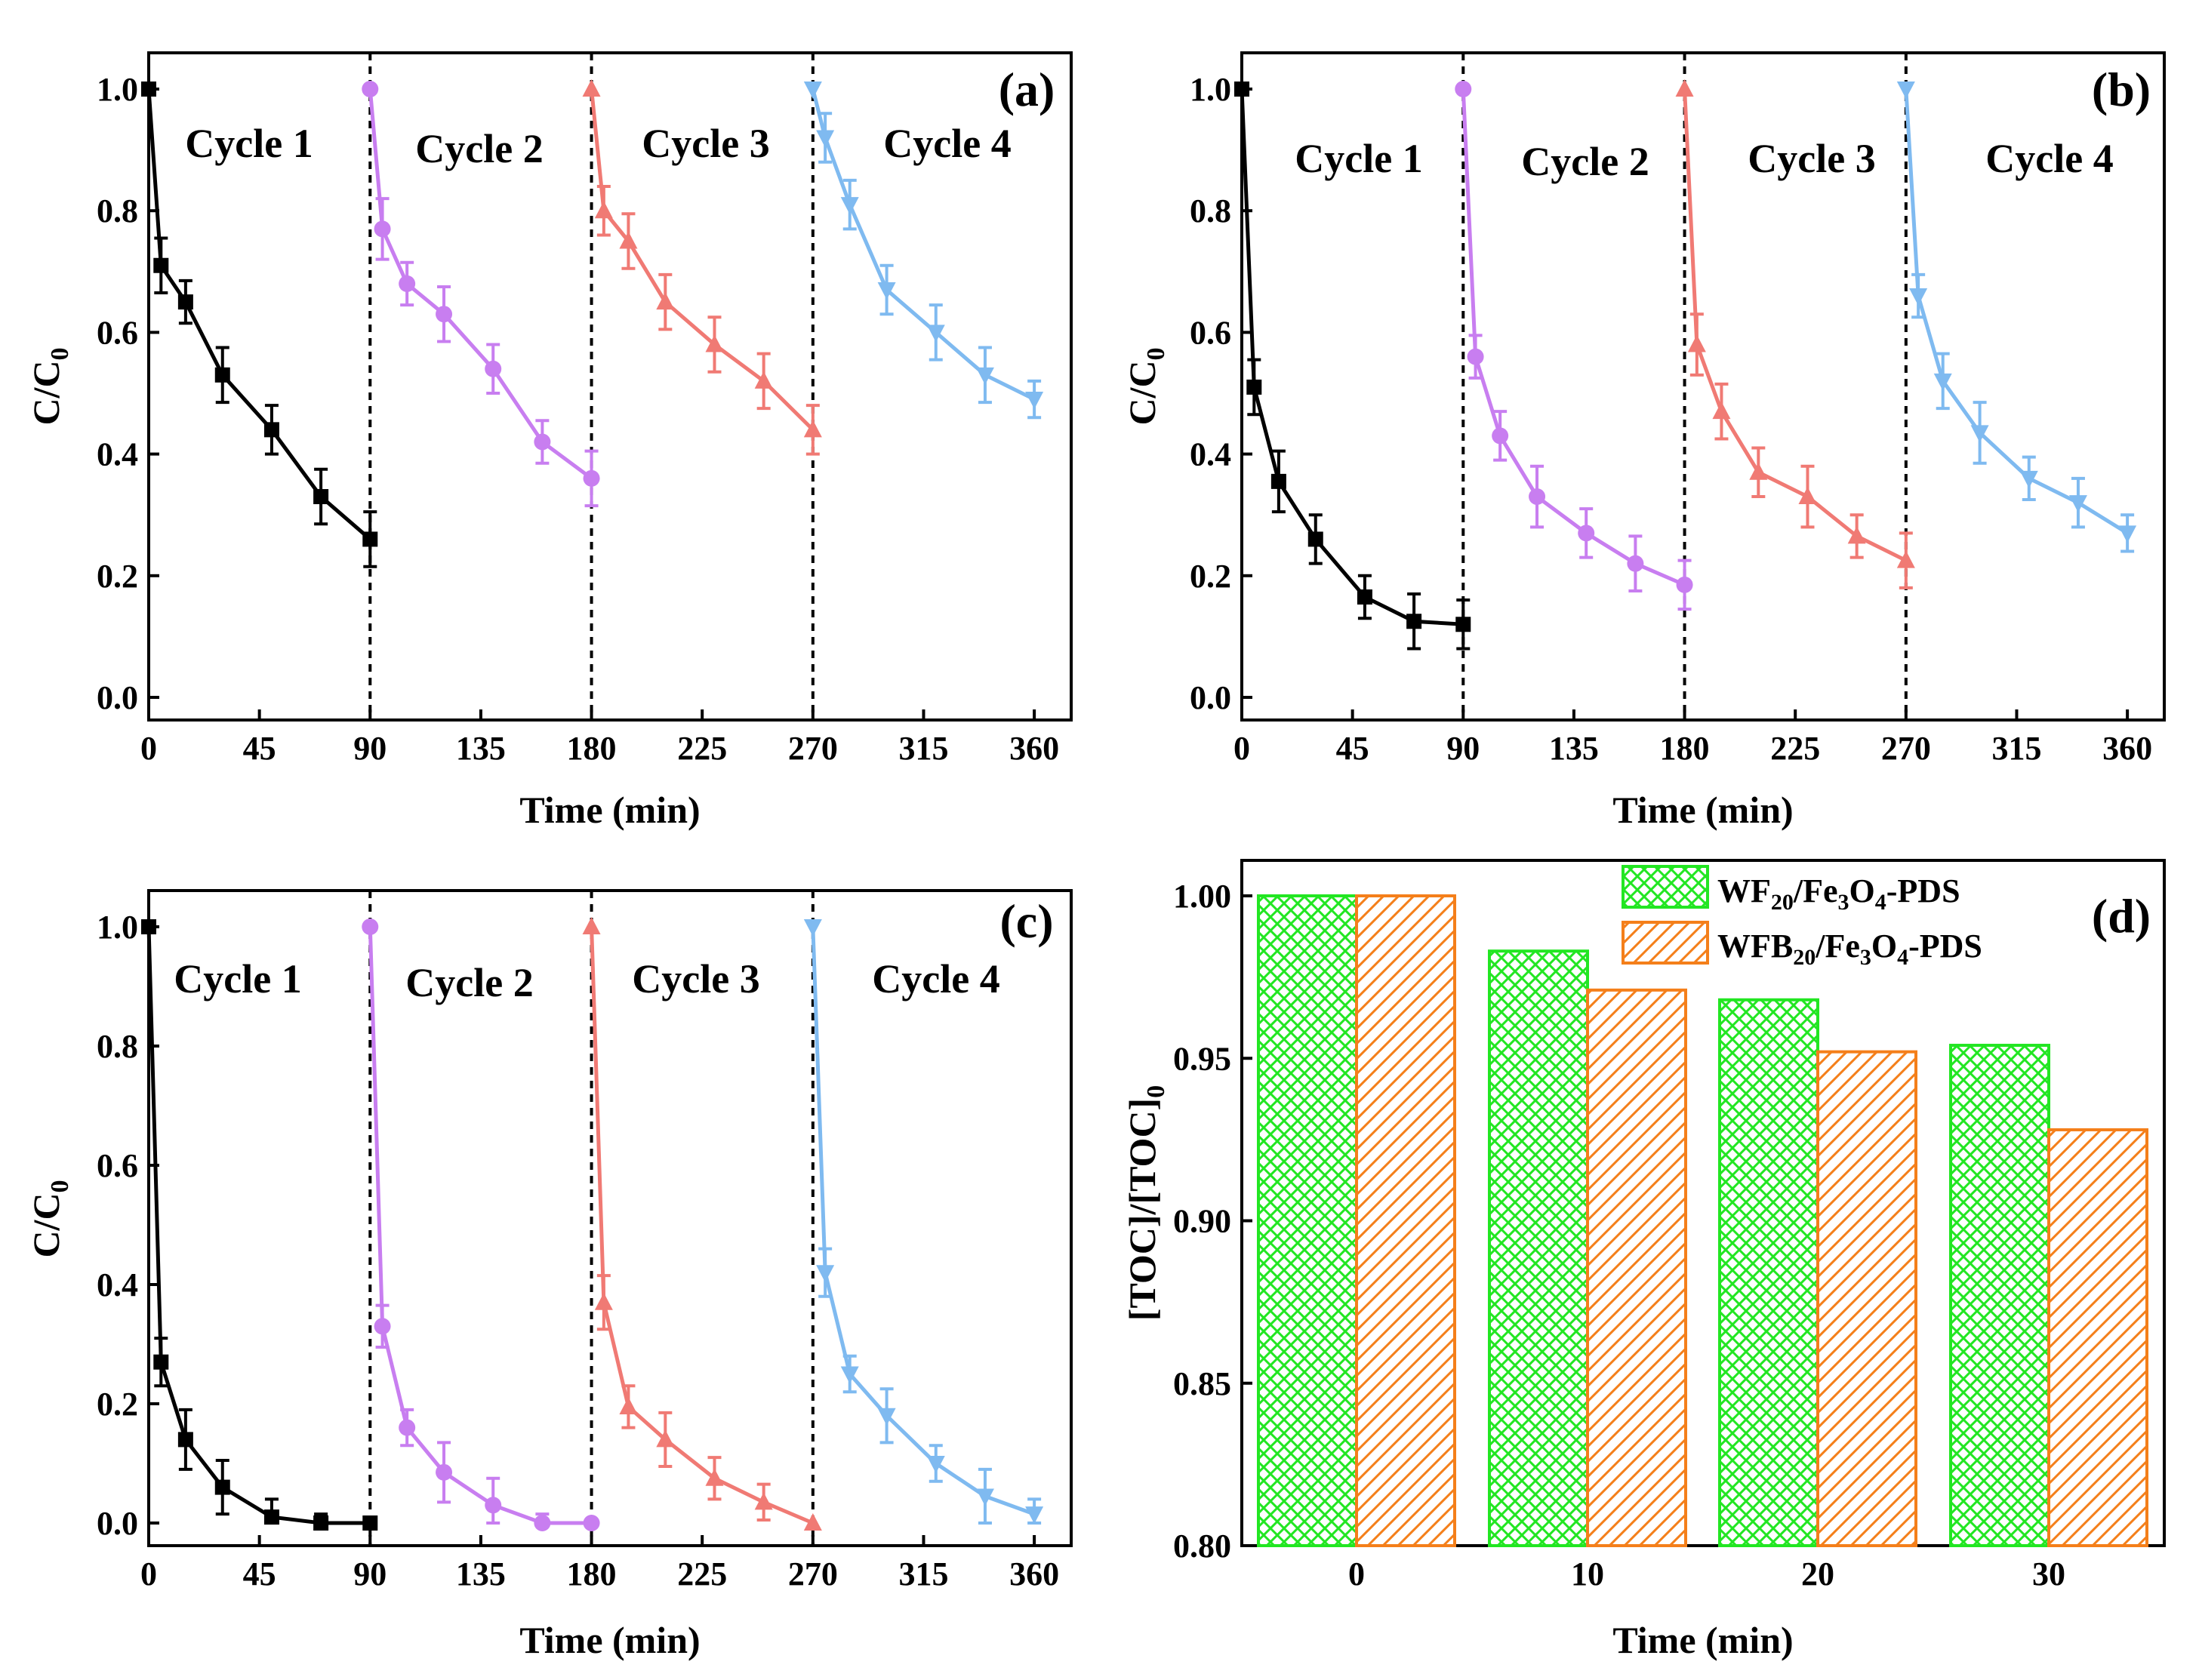  I want to click on panel-b-x-tick-label: 45, so click(1352, 748).